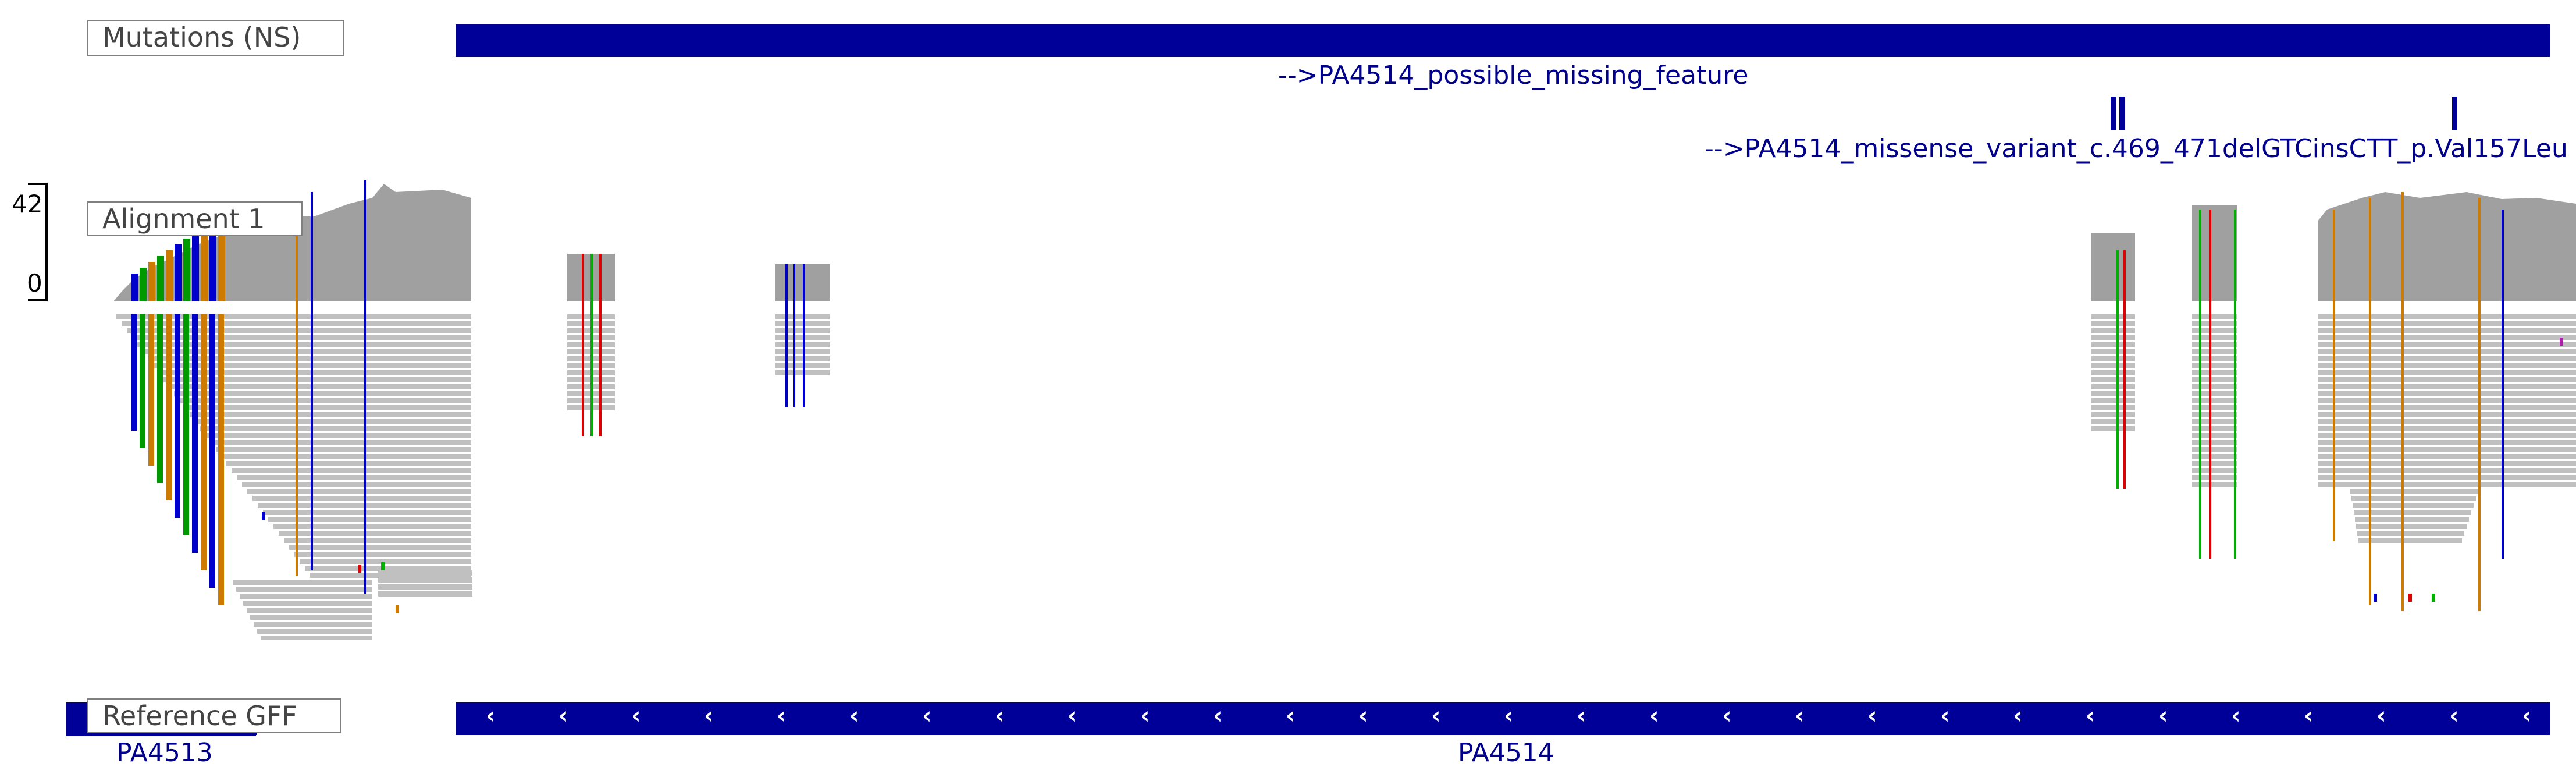 The image size is (2576, 781). I want to click on reference-track-label: Reference GFF, so click(214, 715).